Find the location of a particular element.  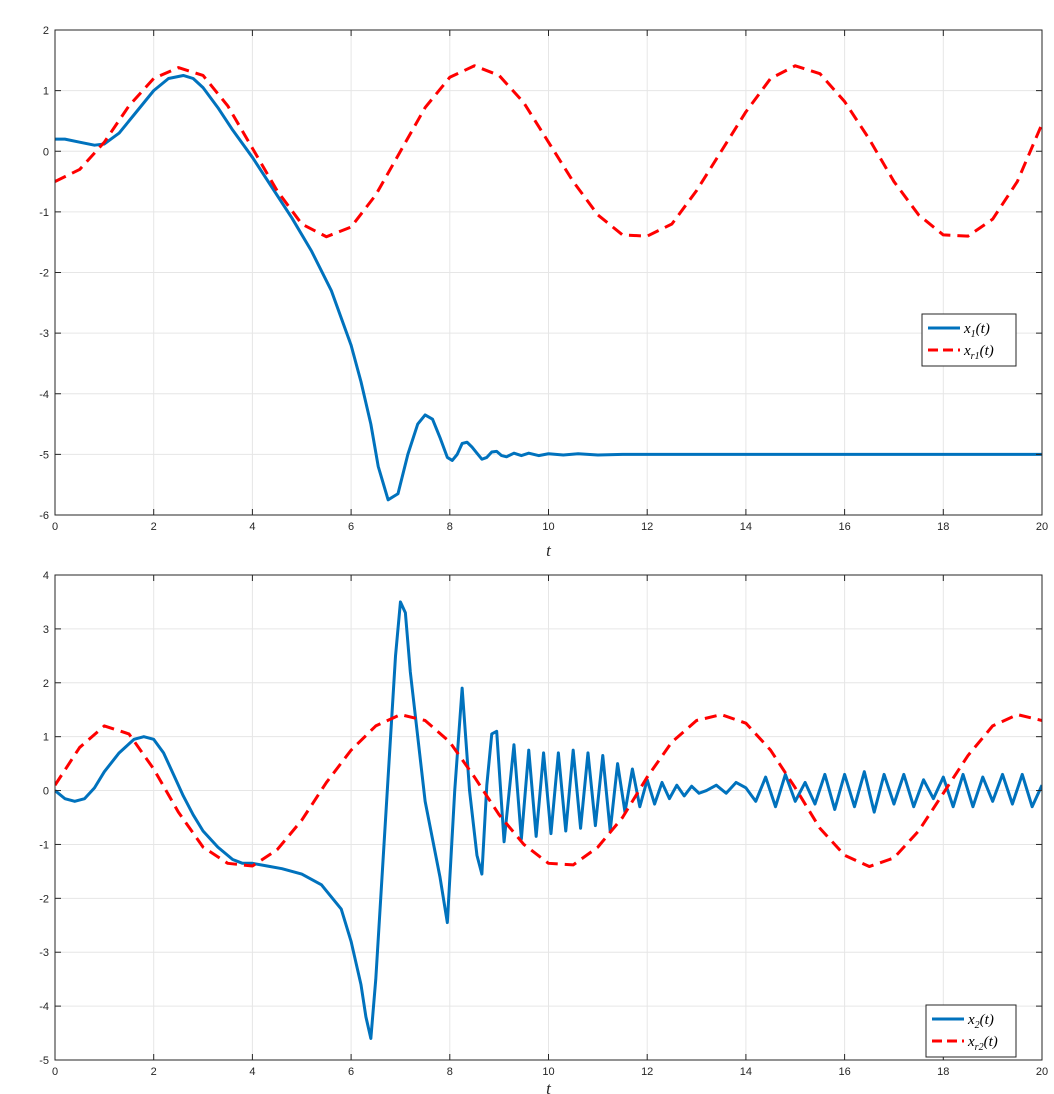

chart-1-y-tick-label: -5 is located at coordinates (44, 455).